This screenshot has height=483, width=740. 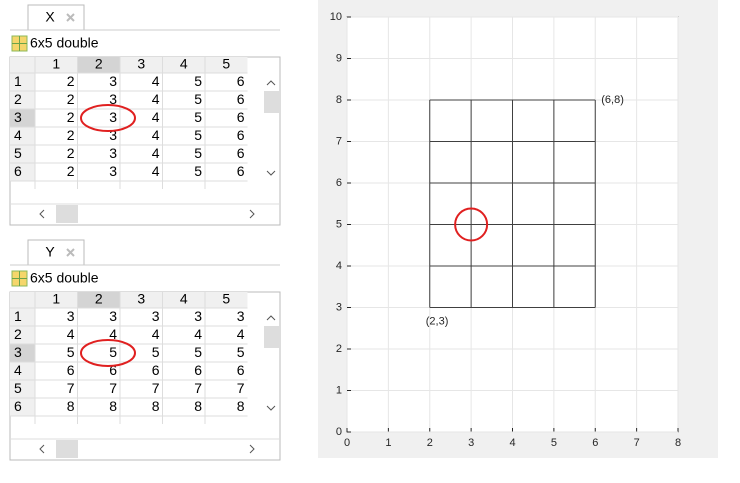 I want to click on header-row, so click(x=129, y=65).